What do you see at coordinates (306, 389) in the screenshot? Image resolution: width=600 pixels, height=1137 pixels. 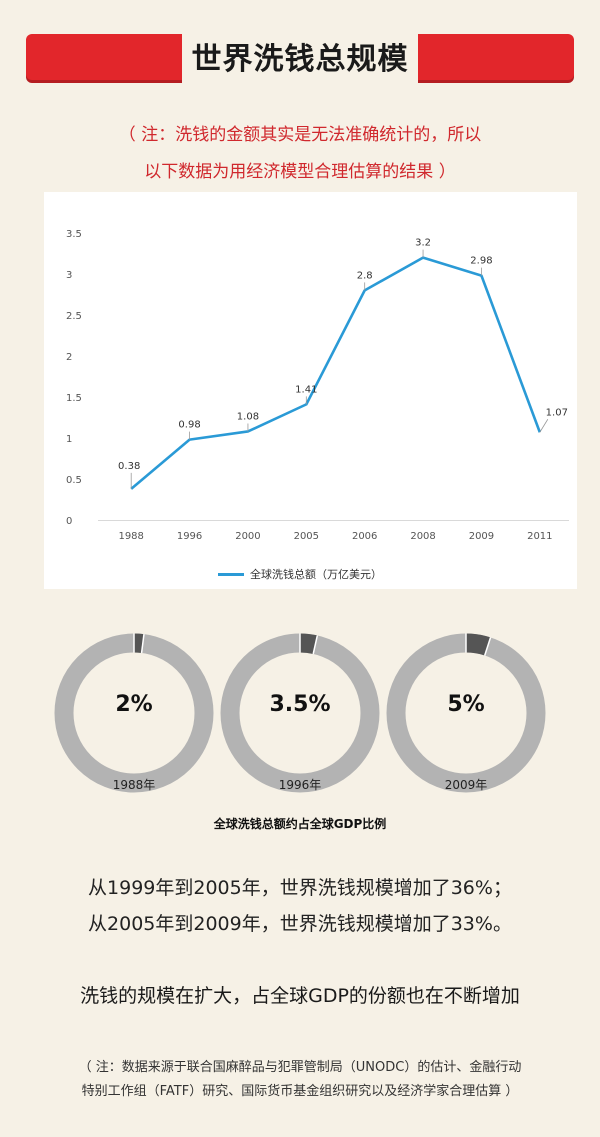 I see `data-label: 1.41` at bounding box center [306, 389].